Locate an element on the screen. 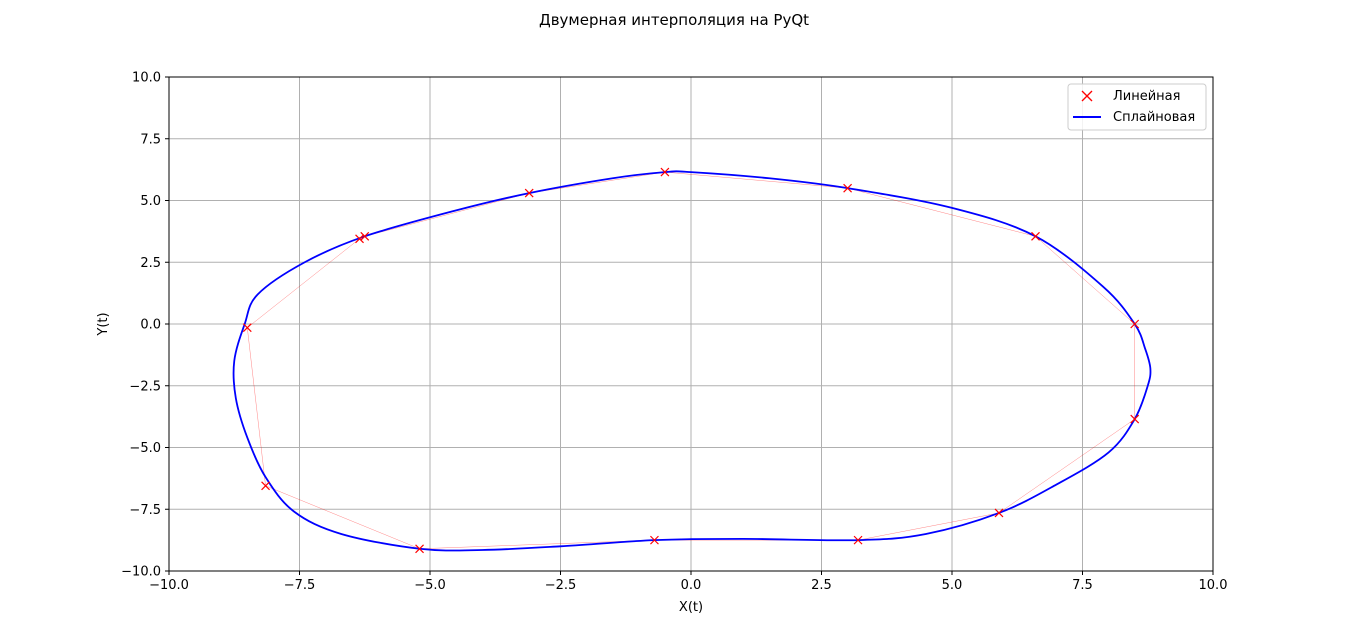  y-tick-label: −10.0 is located at coordinates (141, 572).